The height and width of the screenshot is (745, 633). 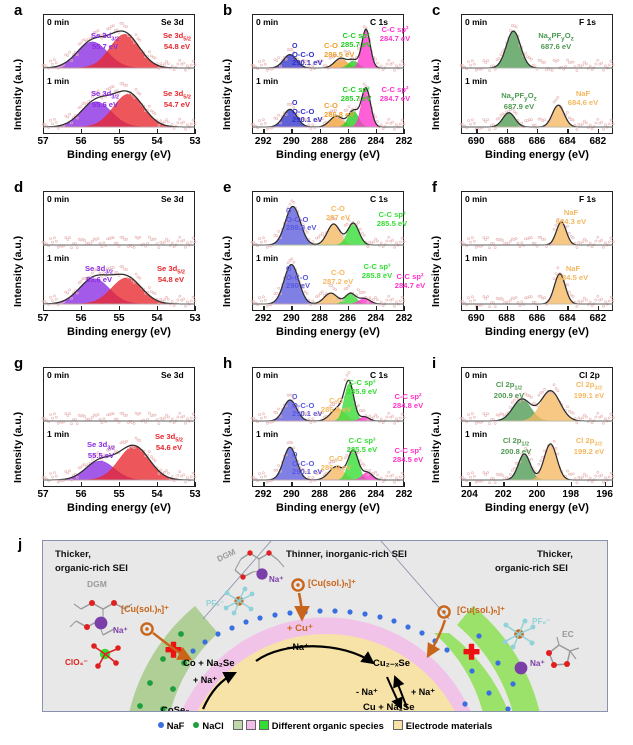 What do you see at coordinates (537, 155) in the screenshot?
I see `x-axis-label-c: Binding energy (eV)` at bounding box center [537, 155].